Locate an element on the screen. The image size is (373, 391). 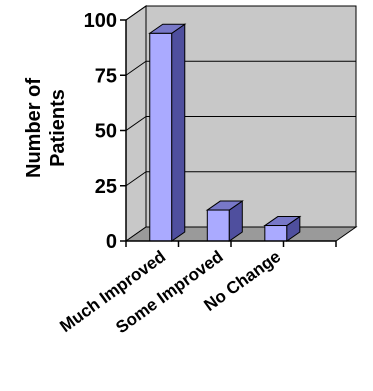
y-tick-label: 100 is located at coordinates (100, 21).